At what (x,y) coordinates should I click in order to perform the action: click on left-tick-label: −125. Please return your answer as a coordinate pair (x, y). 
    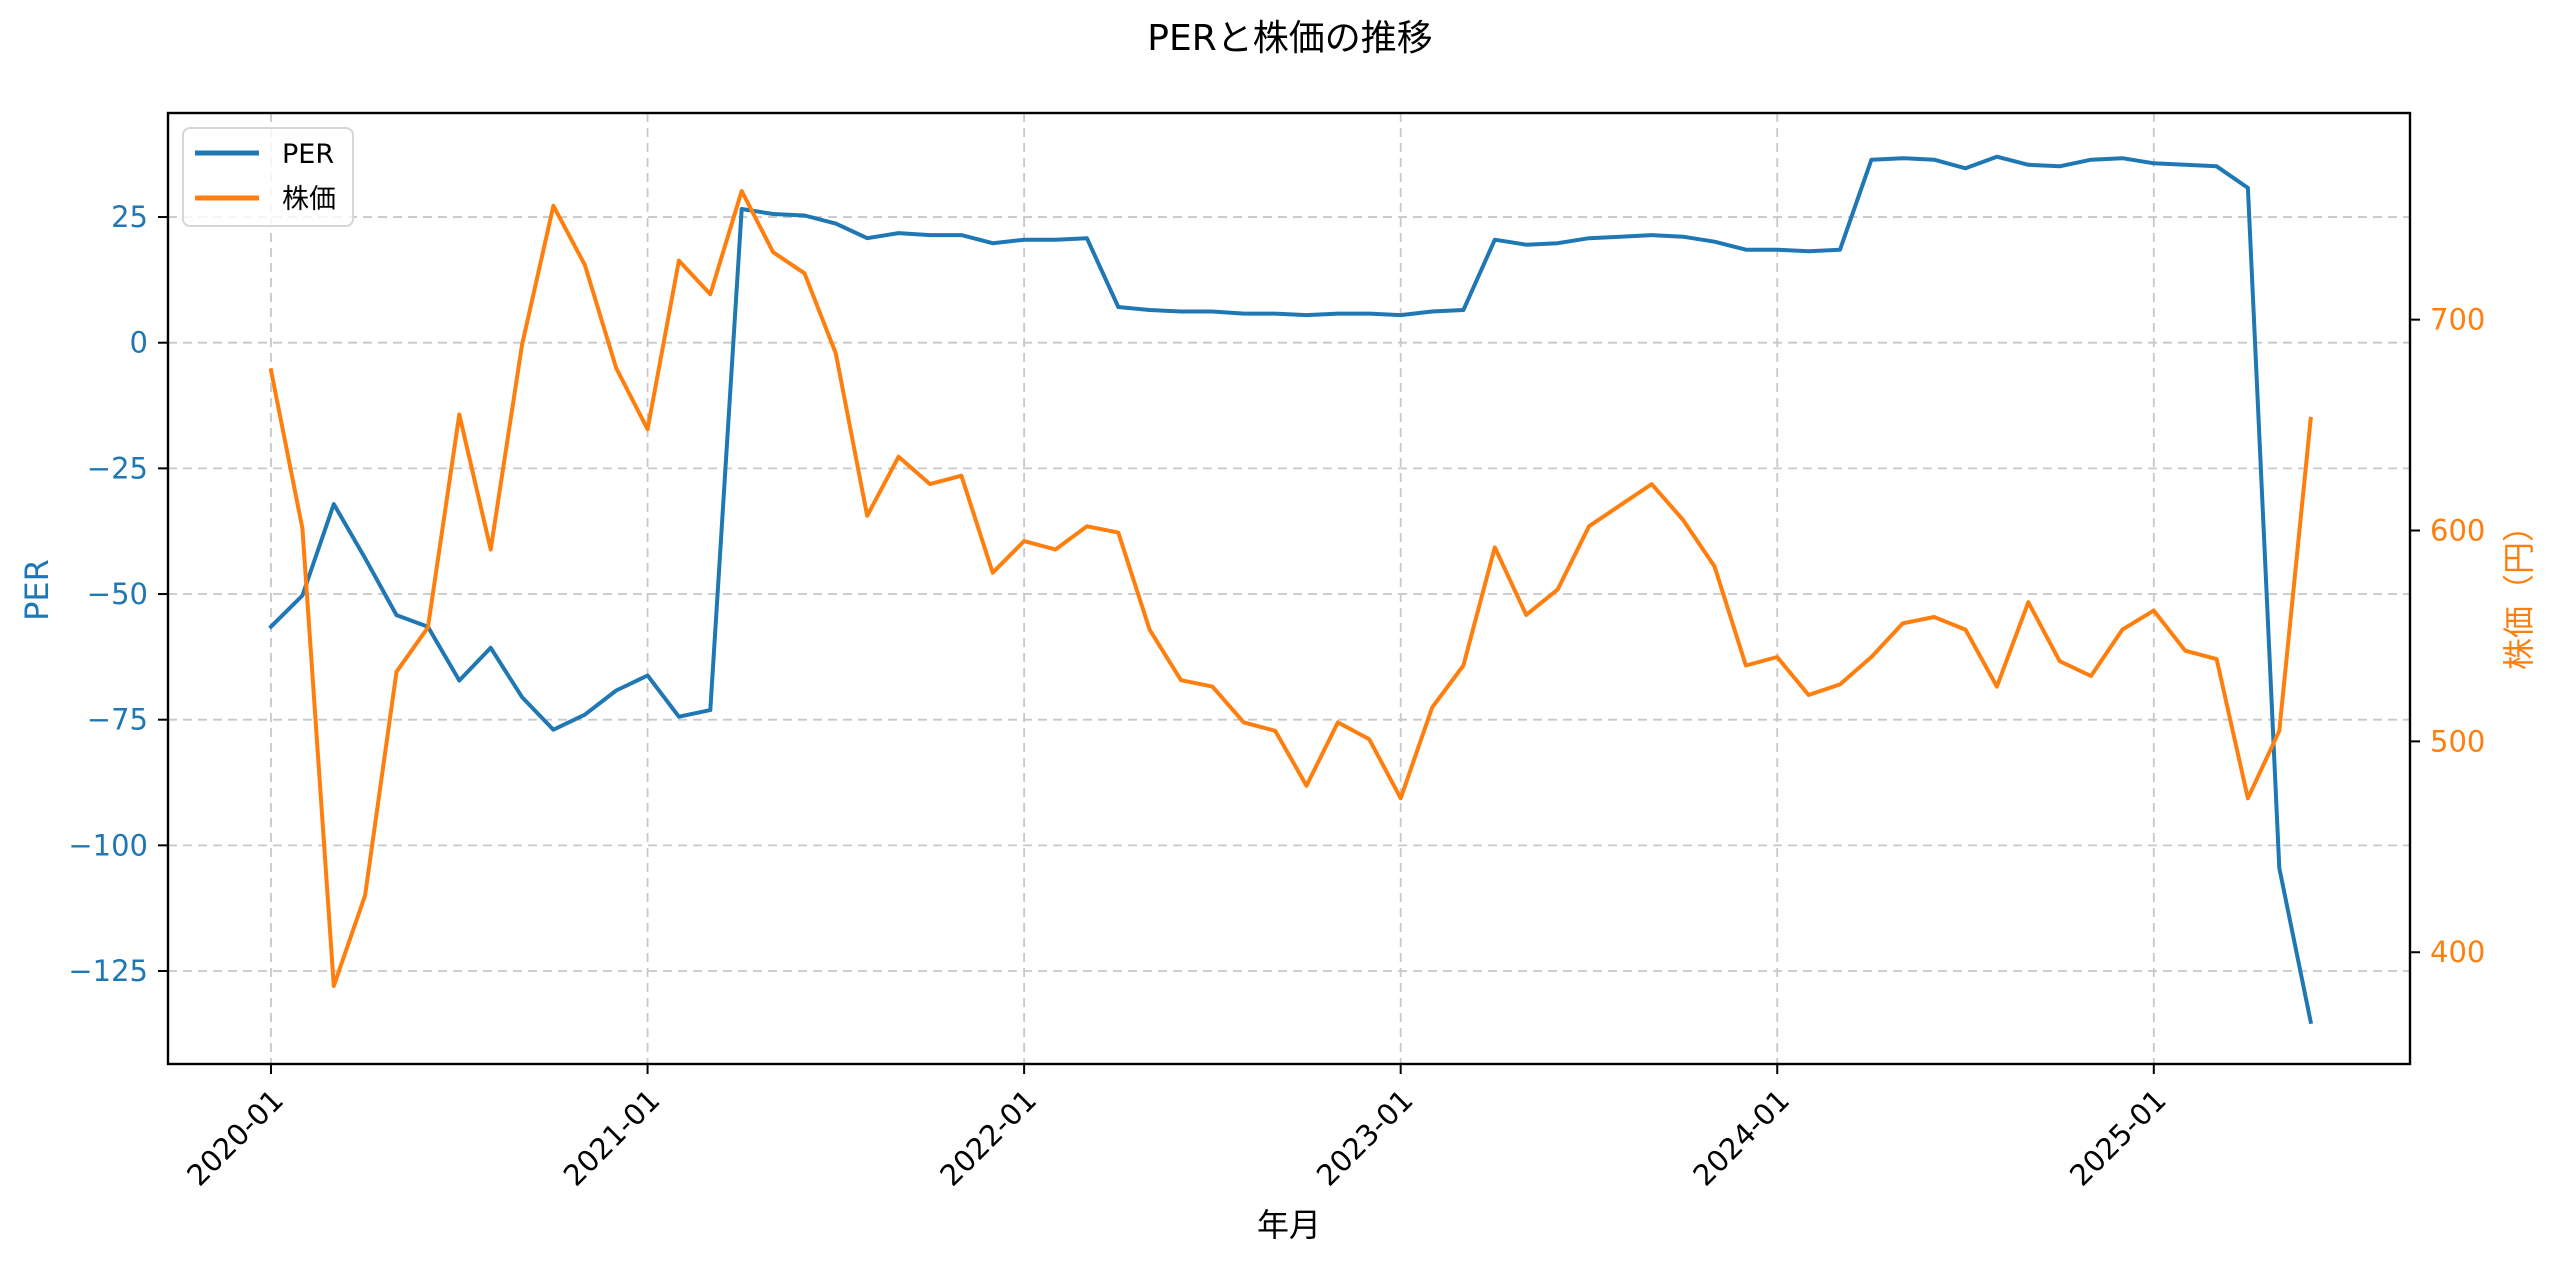
    Looking at the image, I should click on (108, 971).